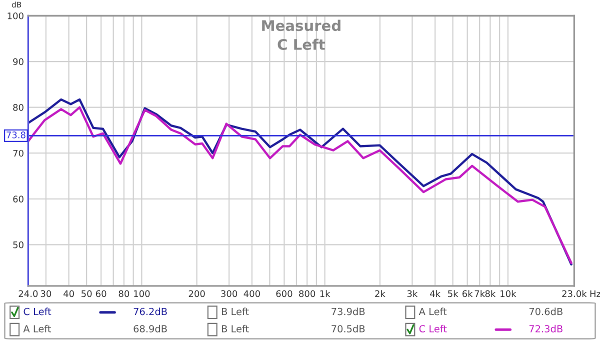  Describe the element at coordinates (18, 199) in the screenshot. I see `y-tick-label: 60` at that location.